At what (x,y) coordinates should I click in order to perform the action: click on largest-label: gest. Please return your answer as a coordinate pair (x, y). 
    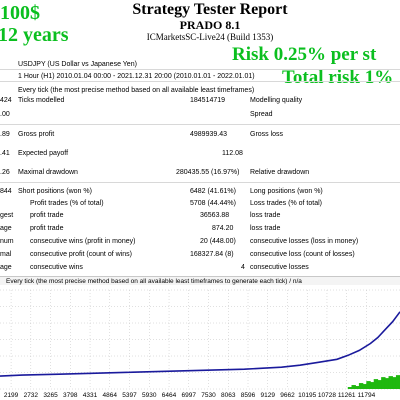
    Looking at the image, I should click on (7, 215).